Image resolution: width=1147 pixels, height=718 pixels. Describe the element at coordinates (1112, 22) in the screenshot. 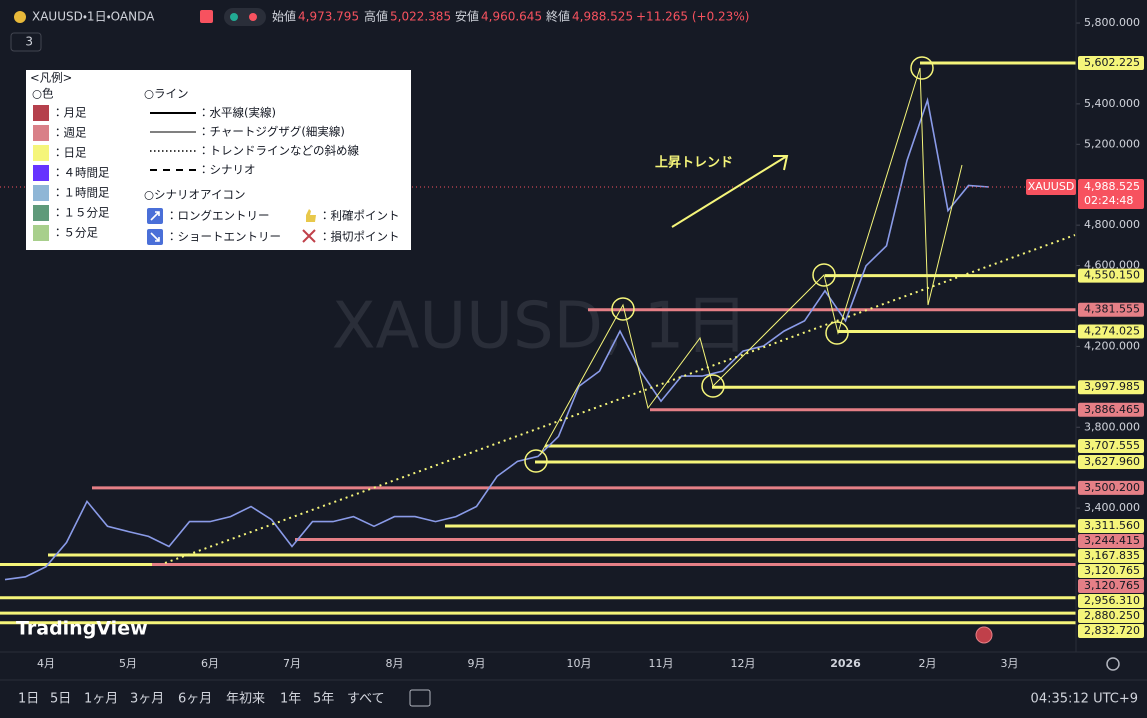

I see `y-tick-label: 5,800.000` at that location.